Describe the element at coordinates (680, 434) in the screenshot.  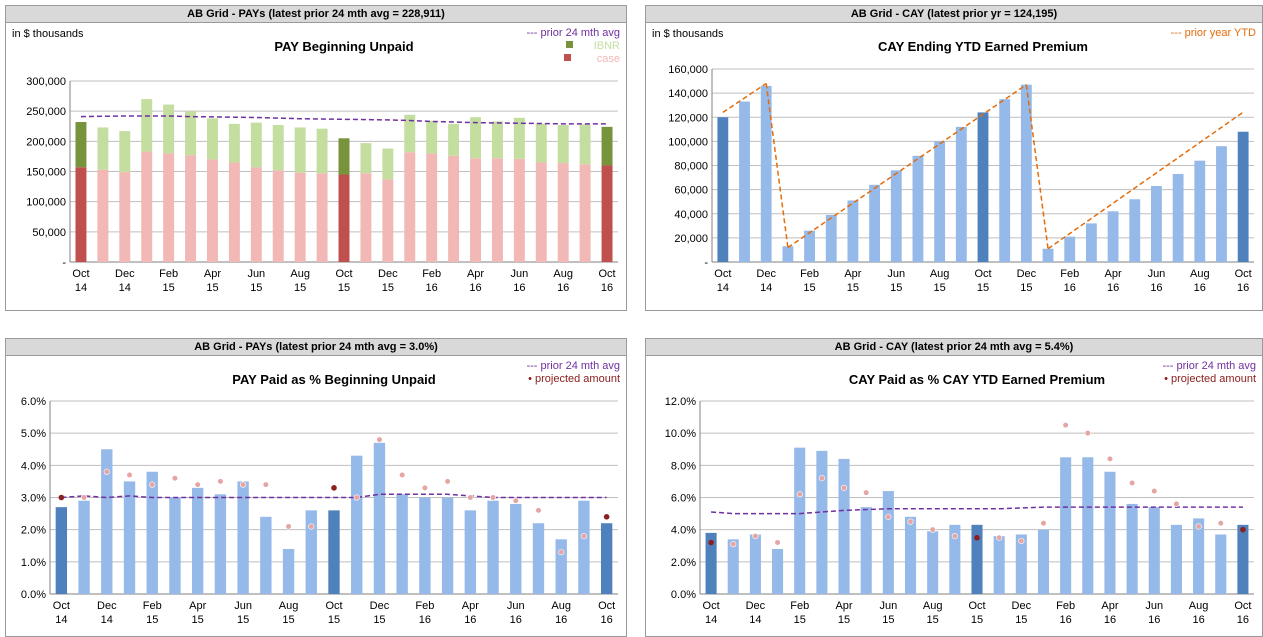
I see `y-tick-label: 10.0%` at that location.